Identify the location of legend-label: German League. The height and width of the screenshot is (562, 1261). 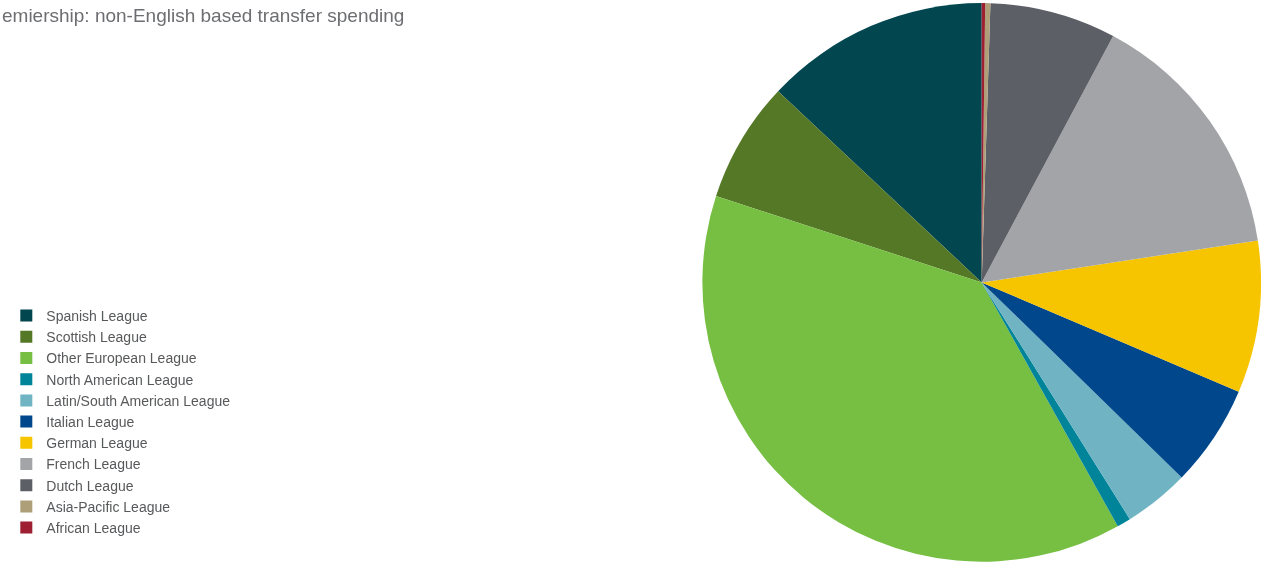
(97, 443).